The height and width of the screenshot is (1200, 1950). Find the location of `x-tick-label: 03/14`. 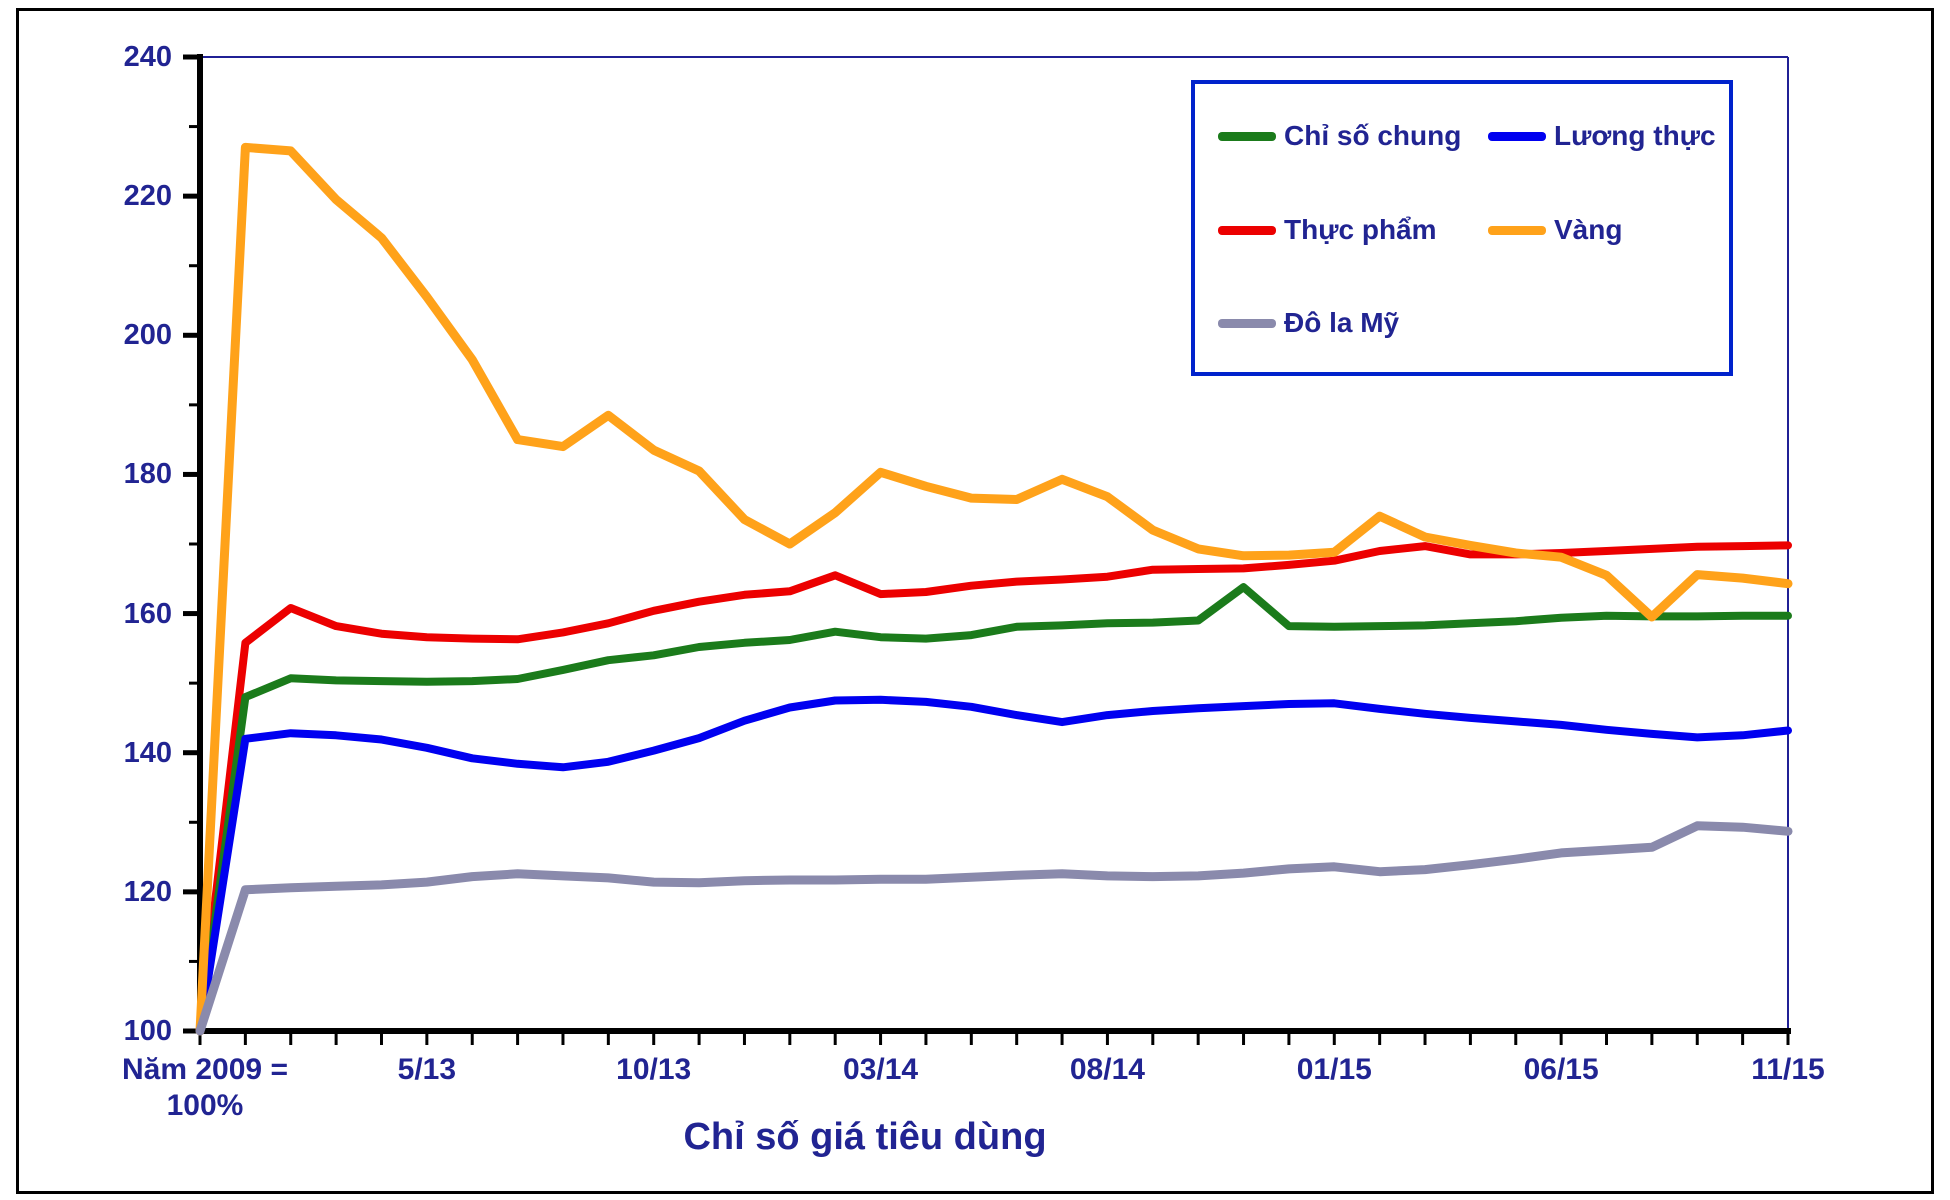

x-tick-label: 03/14 is located at coordinates (881, 1069).